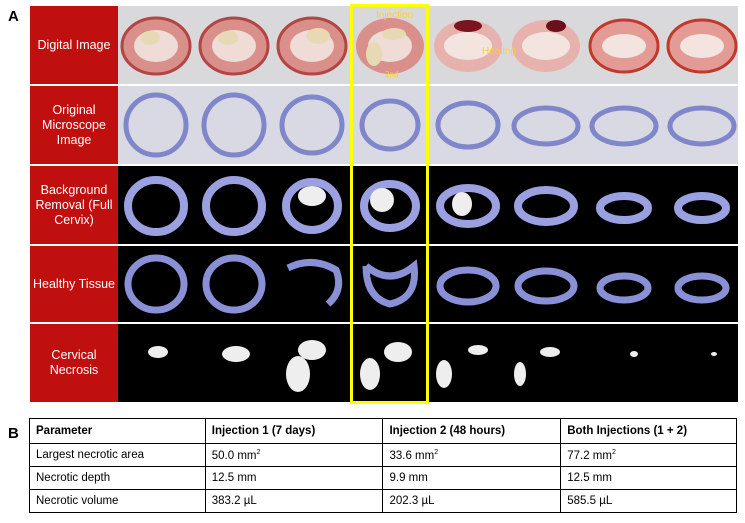 Image resolution: width=745 pixels, height=523 pixels. Describe the element at coordinates (117, 478) in the screenshot. I see `param-cell: Necrotic depth` at that location.